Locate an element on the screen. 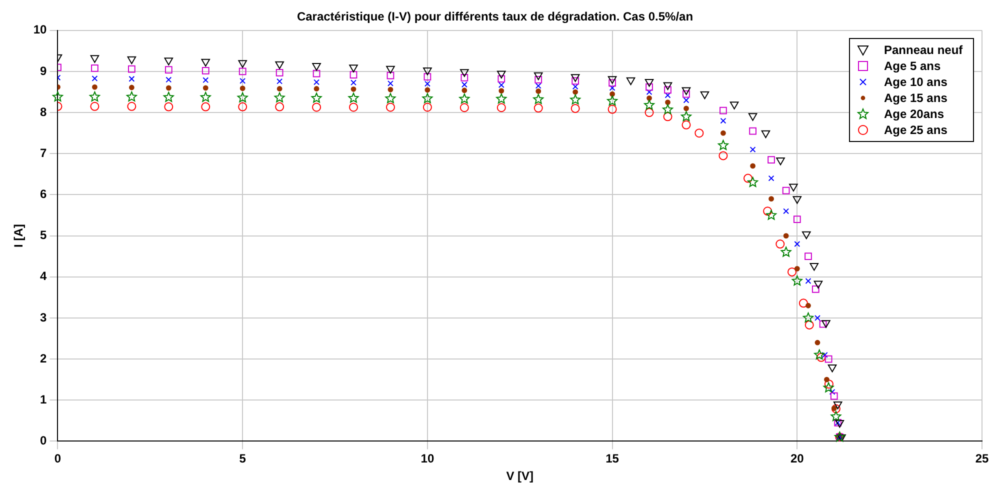 This screenshot has width=1000, height=492. y-tick-label: 10 is located at coordinates (40, 29).